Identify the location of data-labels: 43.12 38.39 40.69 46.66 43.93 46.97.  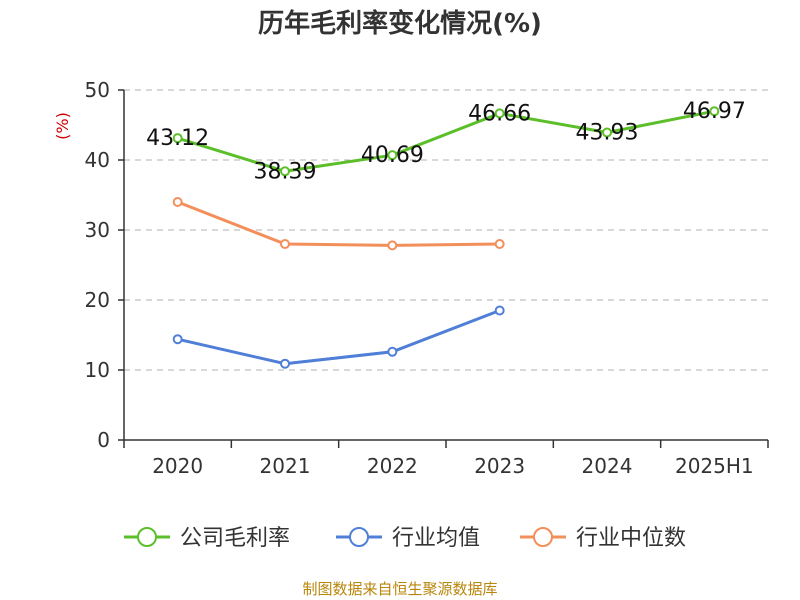
(446, 141).